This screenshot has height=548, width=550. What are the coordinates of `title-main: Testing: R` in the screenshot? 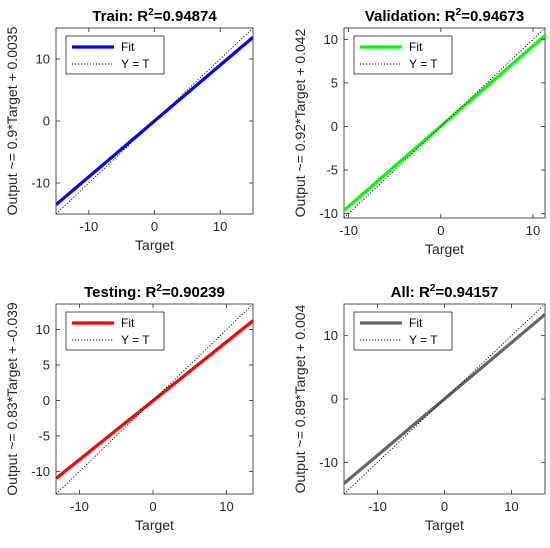 It's located at (120, 292).